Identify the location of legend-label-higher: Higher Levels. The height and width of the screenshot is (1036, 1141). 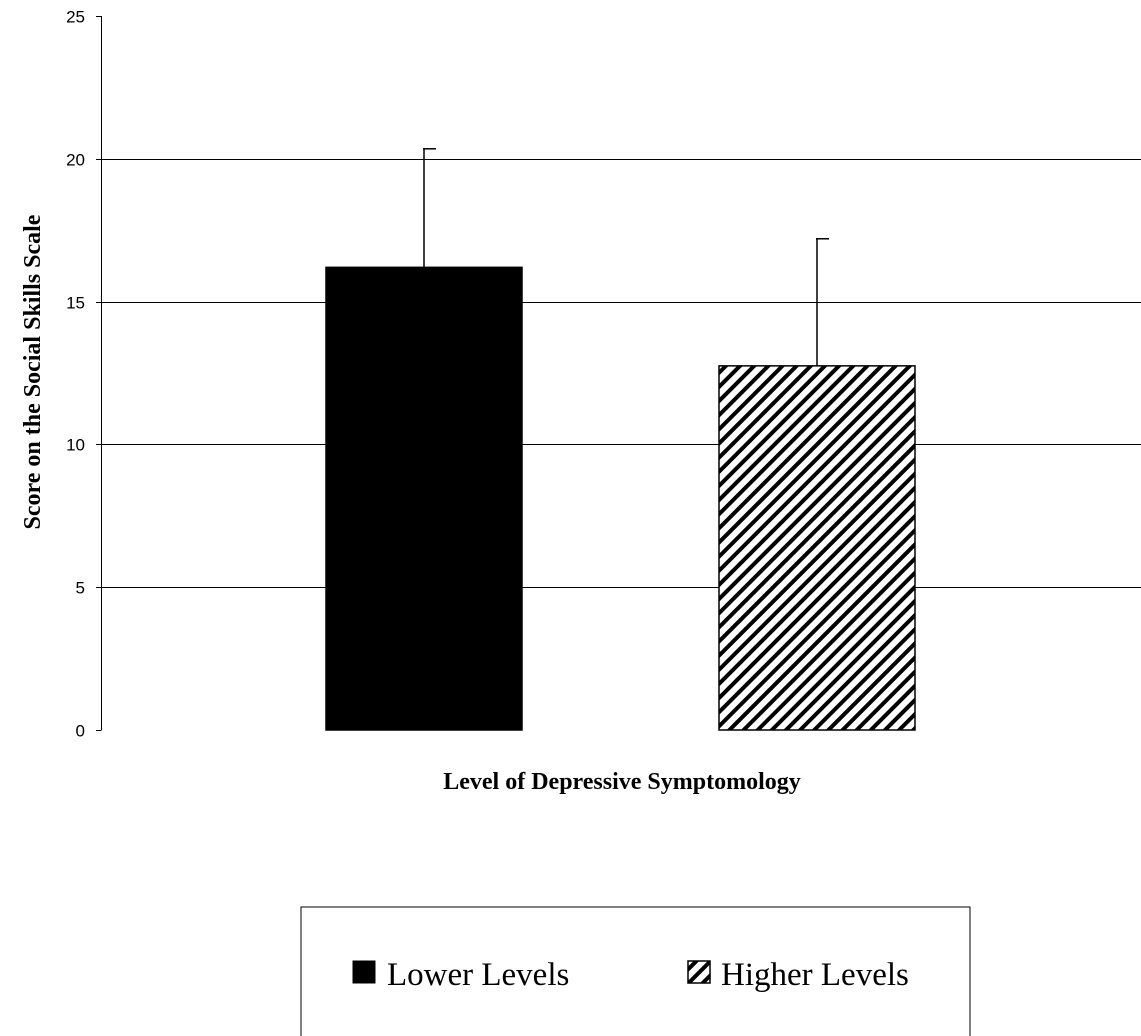
(815, 975).